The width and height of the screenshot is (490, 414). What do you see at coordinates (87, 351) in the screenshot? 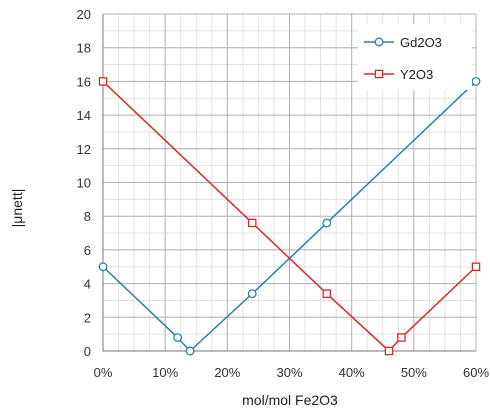
I see `y-tick-label: 0` at bounding box center [87, 351].